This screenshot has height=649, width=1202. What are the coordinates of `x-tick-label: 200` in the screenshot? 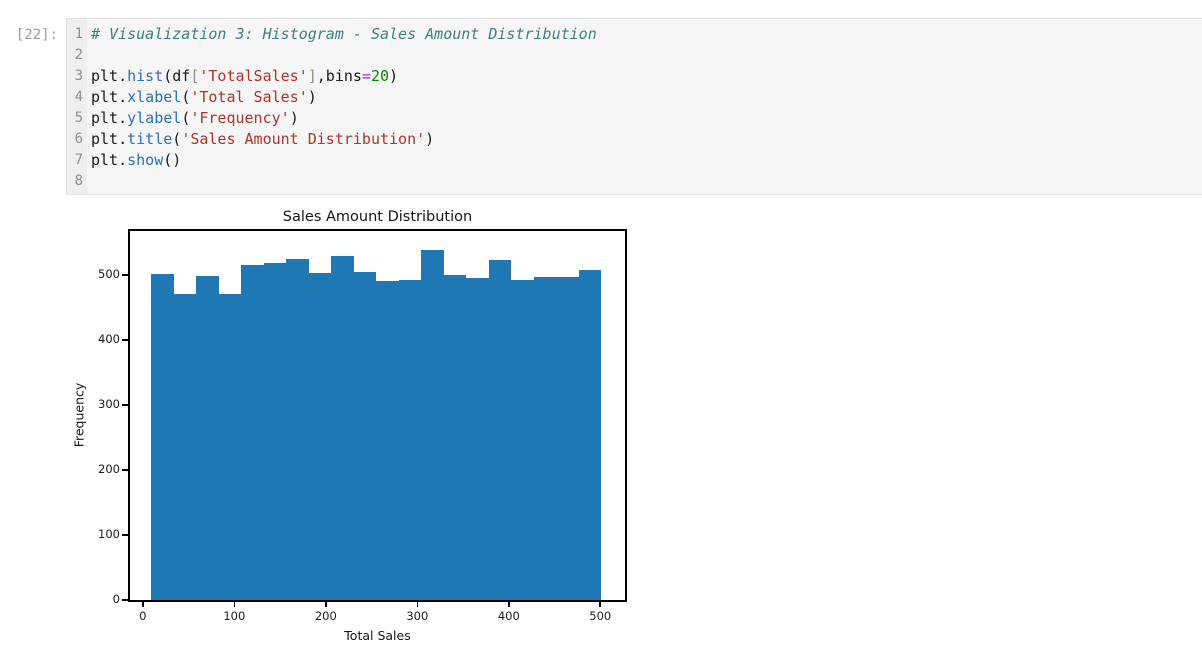 It's located at (325, 616).